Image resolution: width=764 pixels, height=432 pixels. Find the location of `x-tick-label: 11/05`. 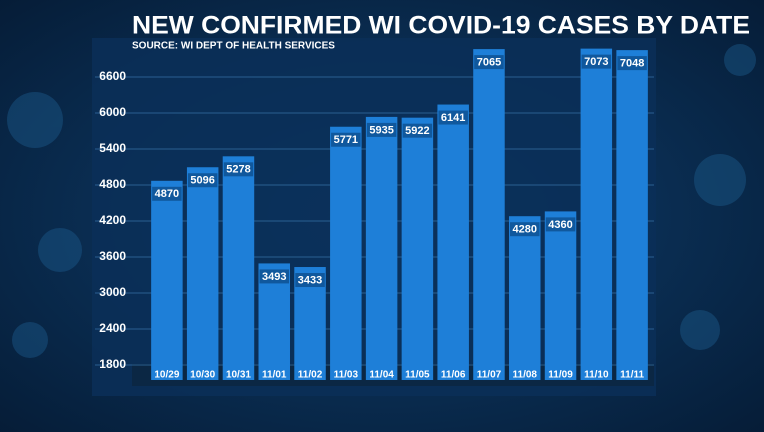

x-tick-label: 11/05 is located at coordinates (417, 375).